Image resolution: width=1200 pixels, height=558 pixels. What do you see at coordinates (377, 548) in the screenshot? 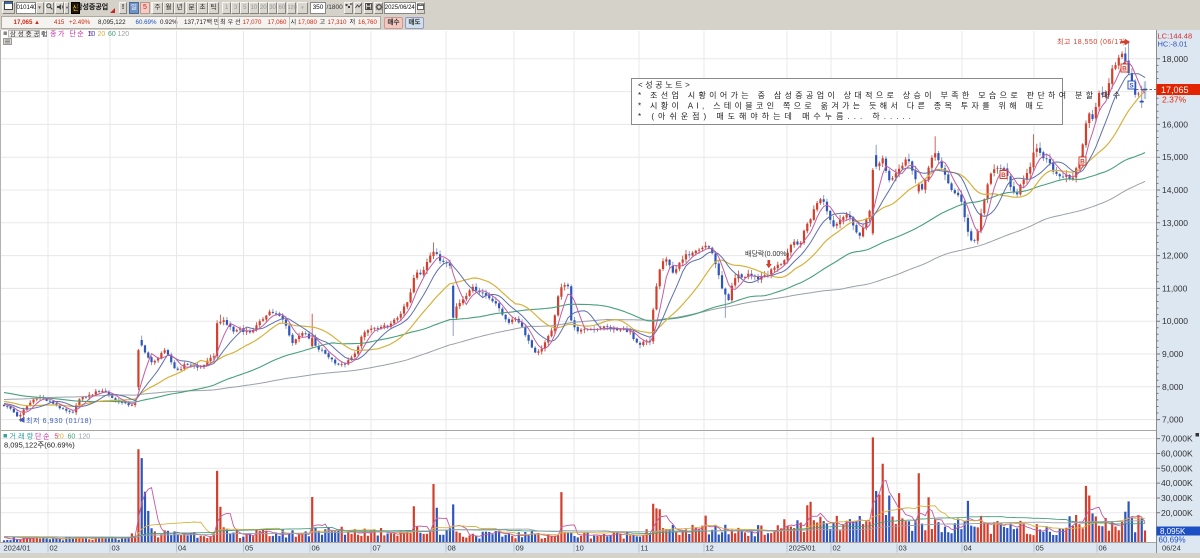
I see `svg-text: 07` at bounding box center [377, 548].